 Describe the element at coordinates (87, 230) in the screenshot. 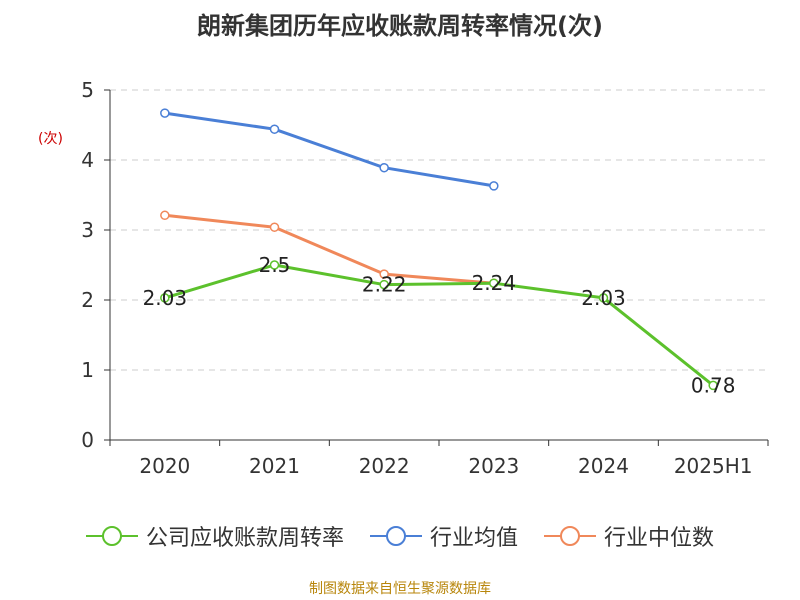

I see `y-tick-label: 3` at that location.